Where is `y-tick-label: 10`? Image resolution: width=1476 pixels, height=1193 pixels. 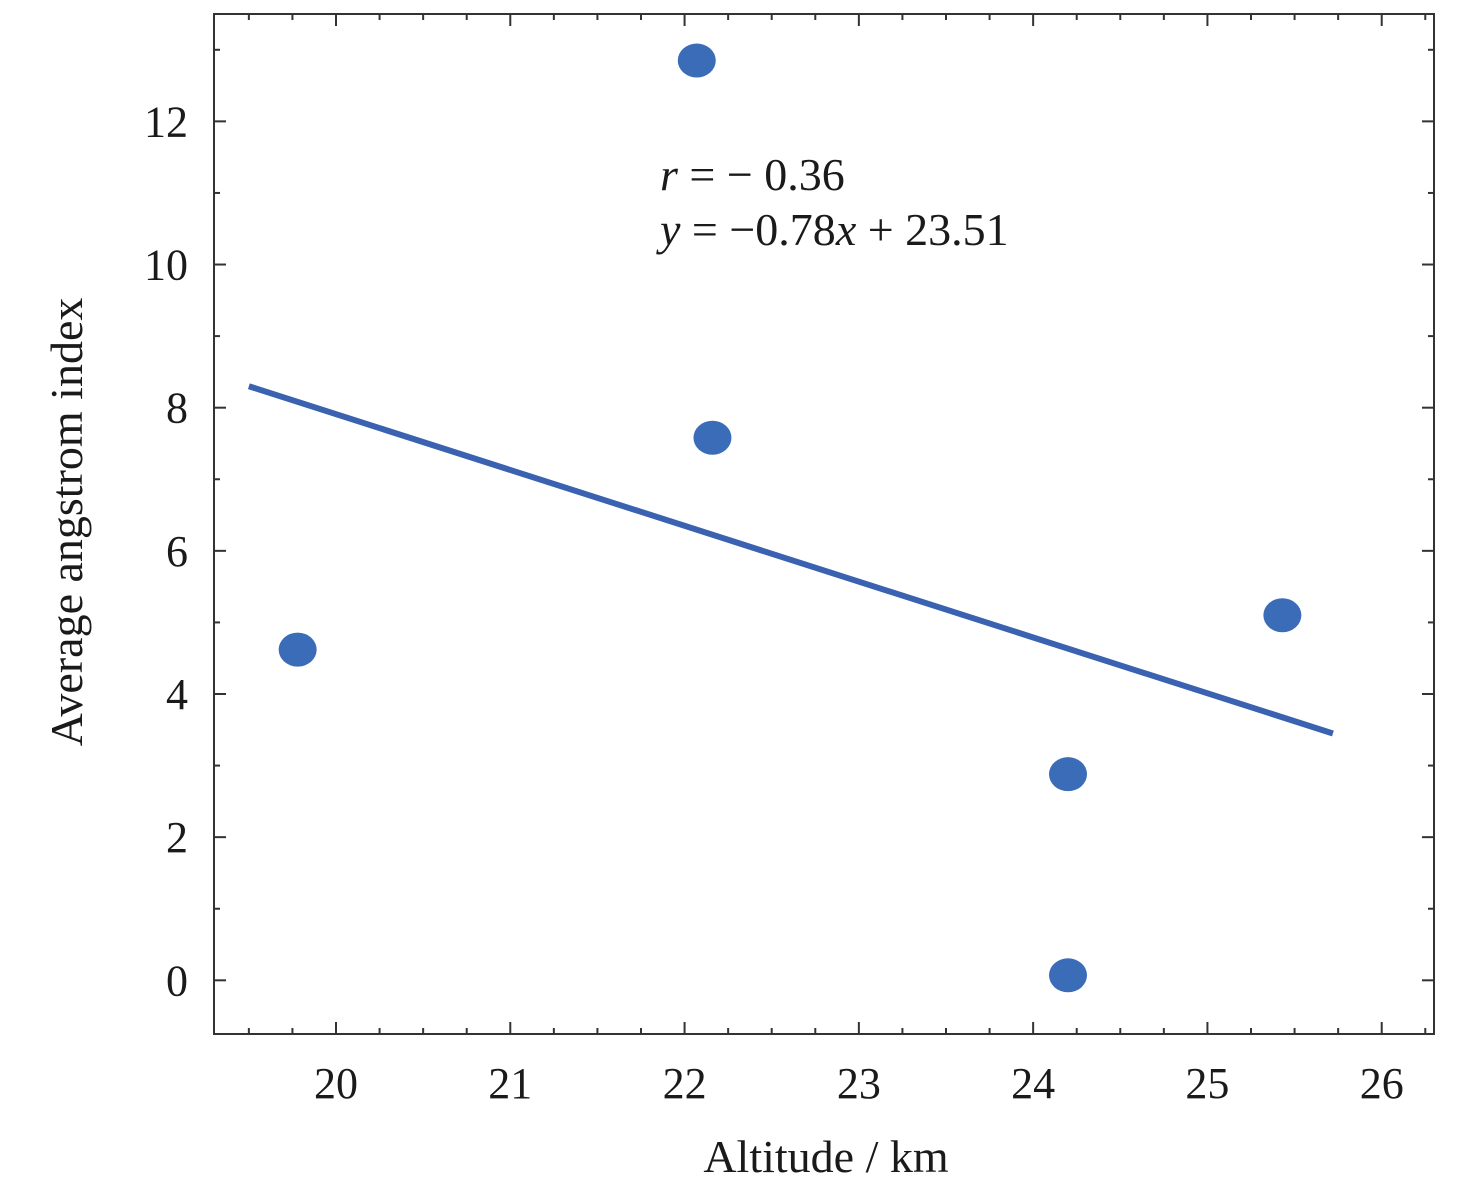 y-tick-label: 10 is located at coordinates (166, 265).